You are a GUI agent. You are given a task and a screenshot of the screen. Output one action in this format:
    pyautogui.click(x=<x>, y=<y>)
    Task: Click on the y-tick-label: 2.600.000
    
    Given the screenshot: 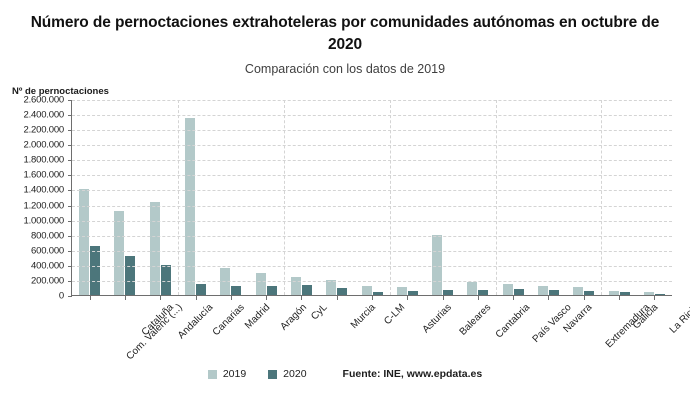 What is the action you would take?
    pyautogui.click(x=44, y=100)
    